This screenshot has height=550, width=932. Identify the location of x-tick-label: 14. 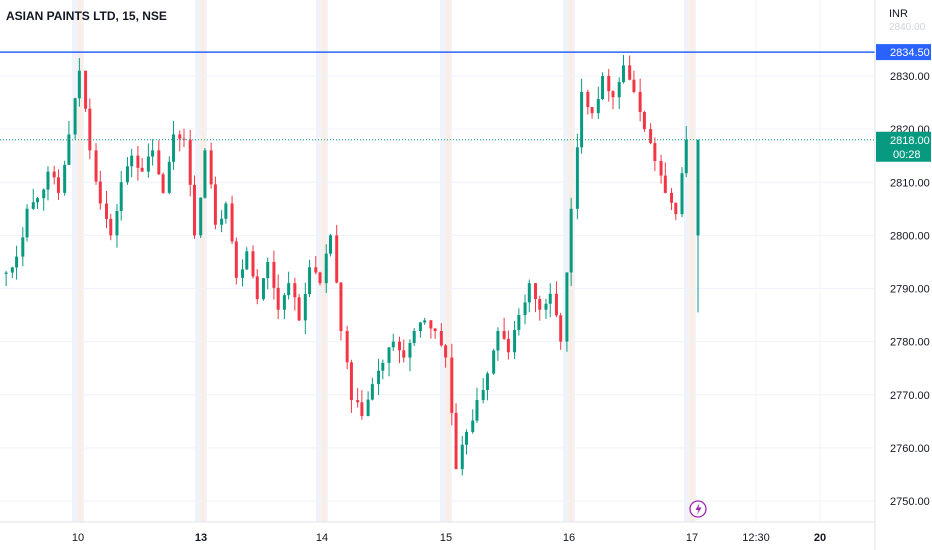
(322, 538).